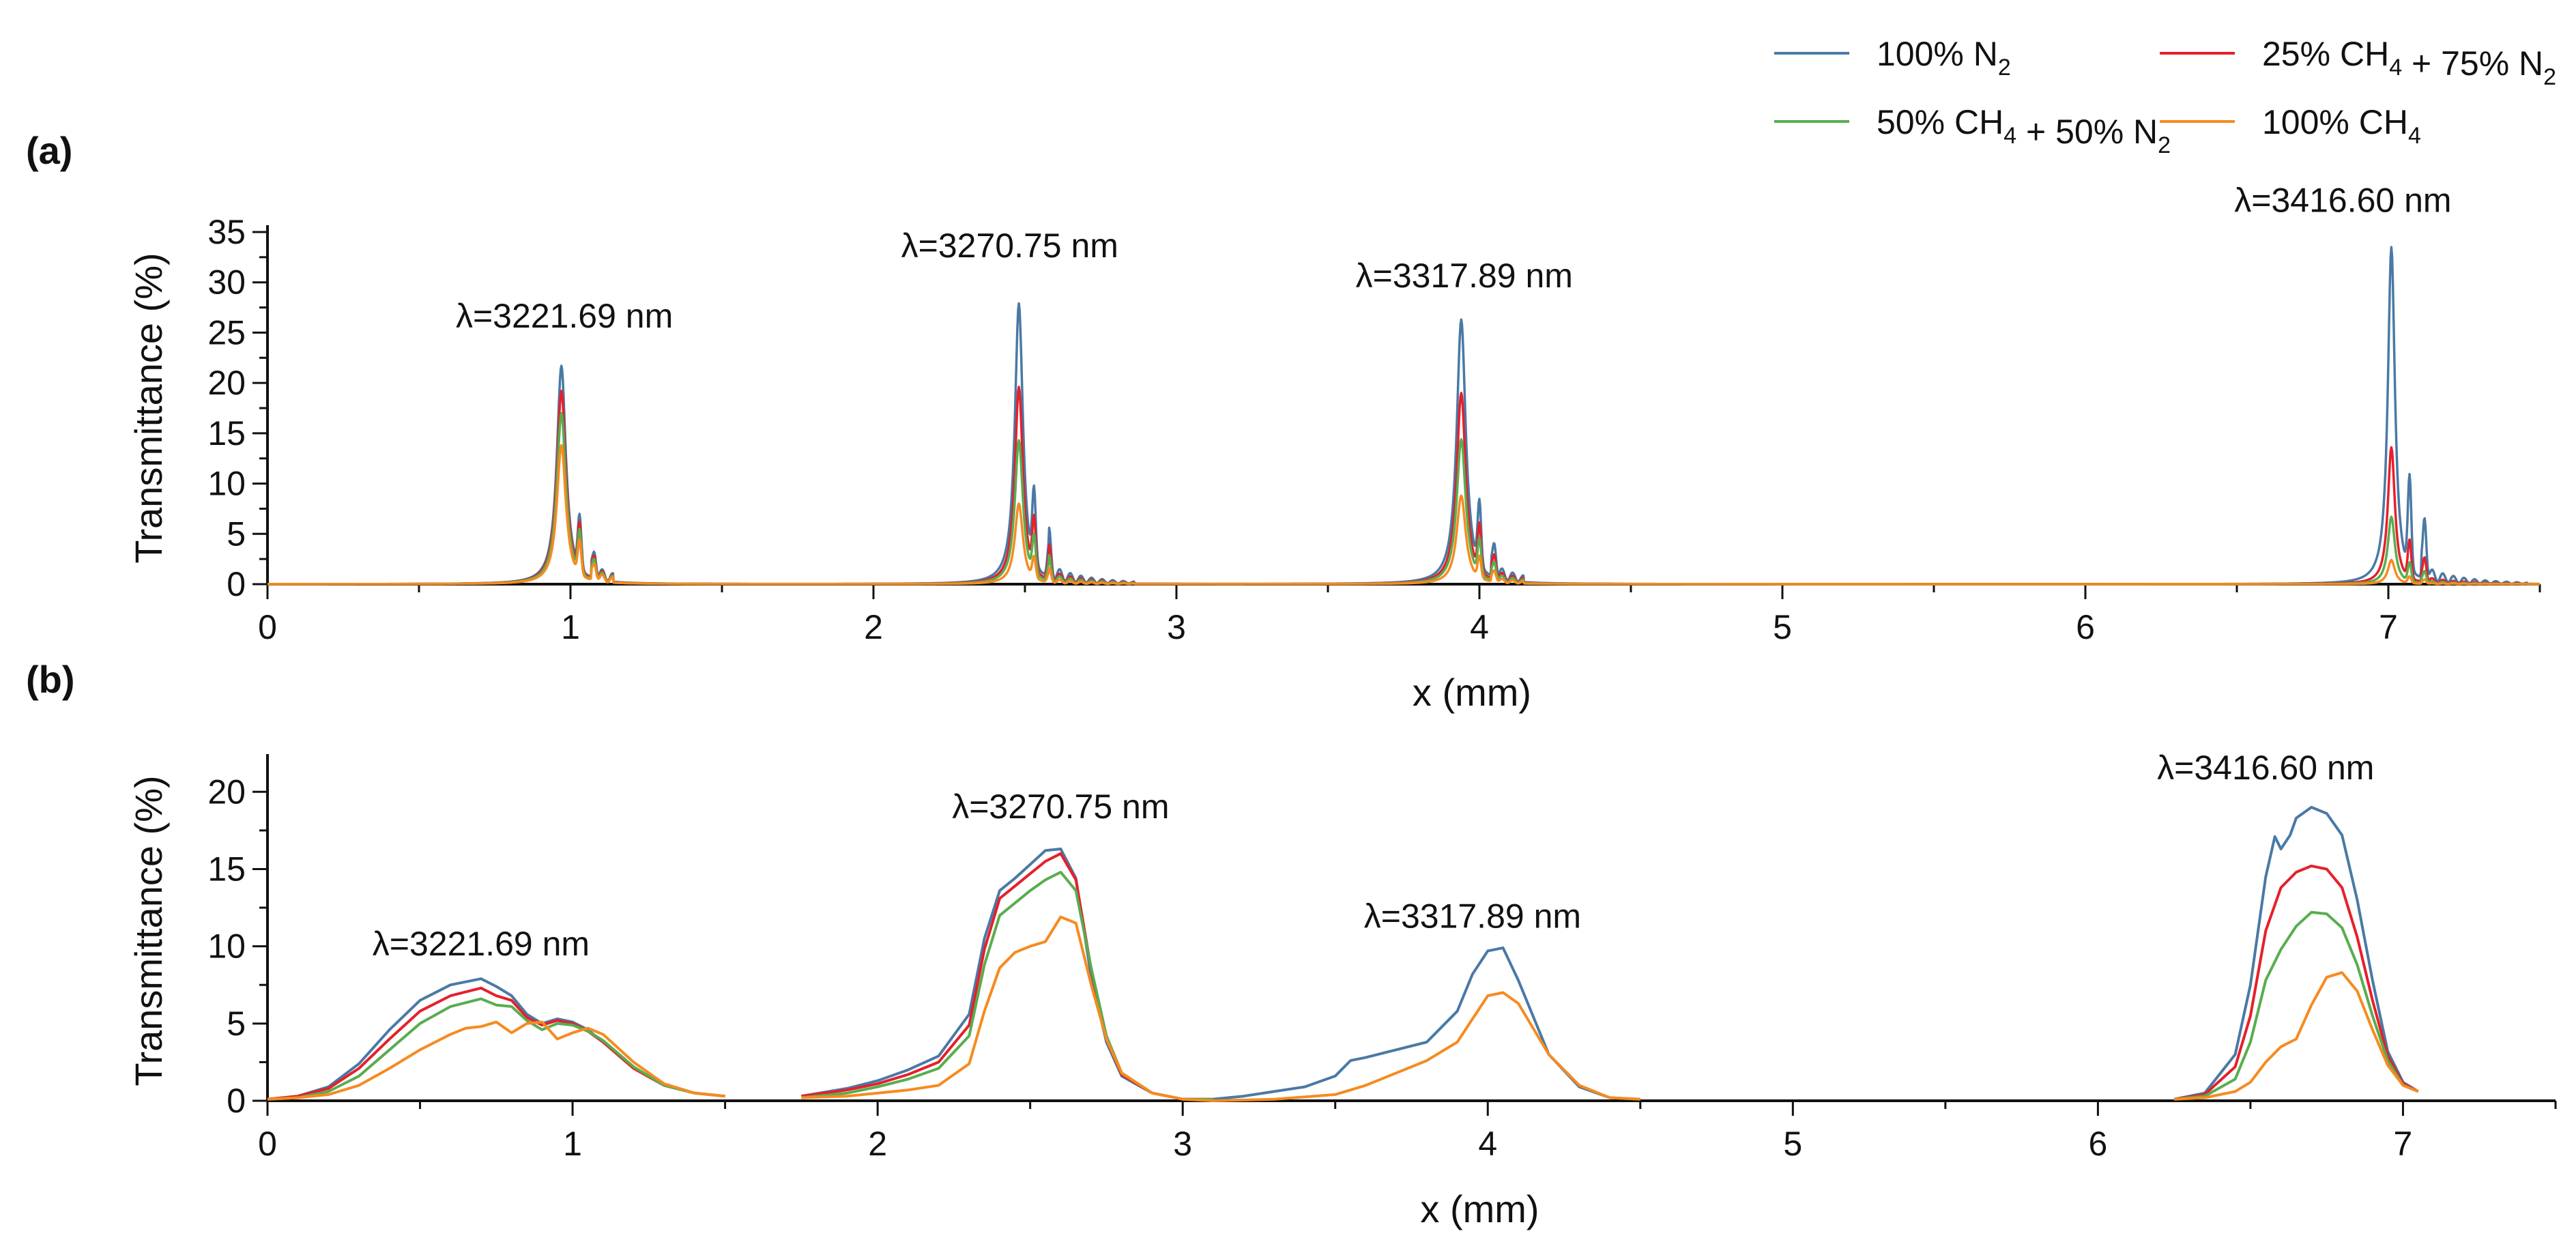 The image size is (2576, 1255). I want to click on y-tick-label: 30, so click(226, 282).